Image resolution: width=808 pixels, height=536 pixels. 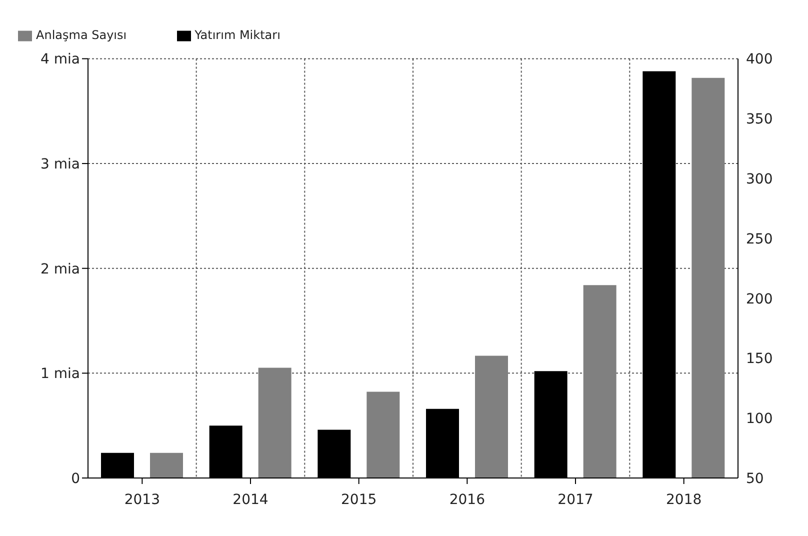 I want to click on y-tick-label: 4 mia, so click(x=60, y=60).